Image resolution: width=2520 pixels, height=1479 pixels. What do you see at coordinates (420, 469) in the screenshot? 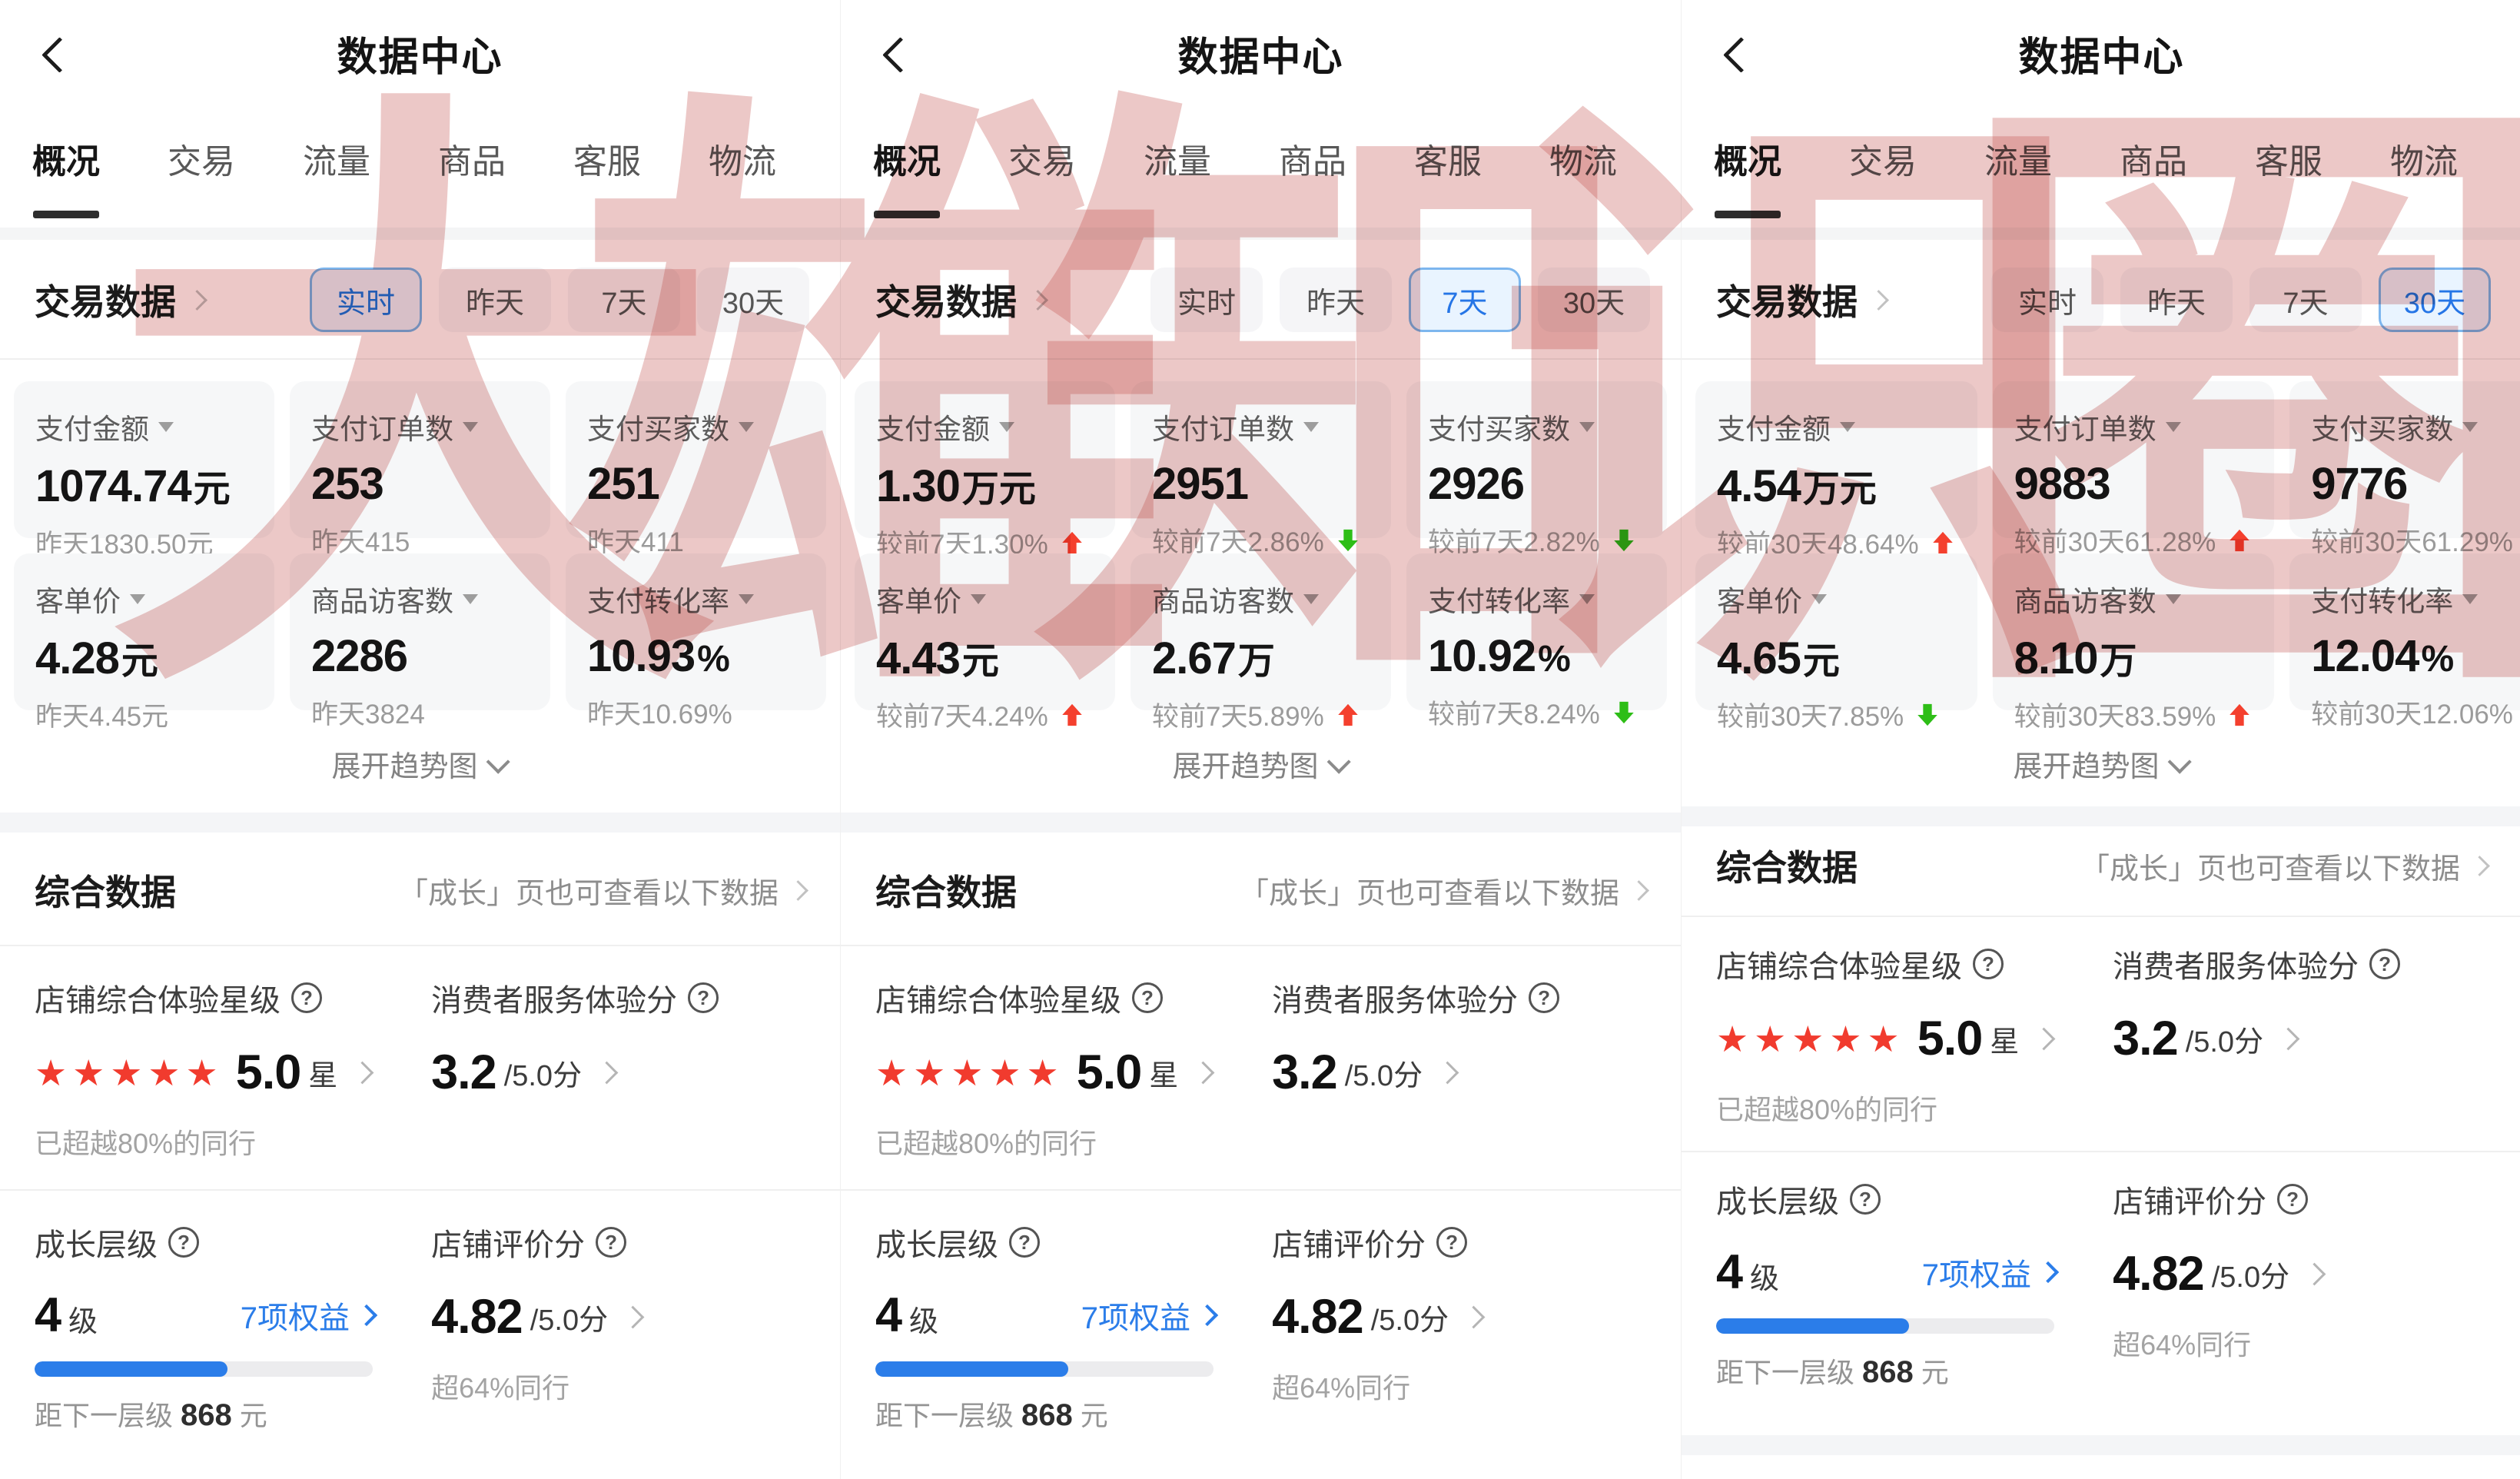
I see `stat-card-pay-orders: 支付订单数 253 昨天415` at bounding box center [420, 469].